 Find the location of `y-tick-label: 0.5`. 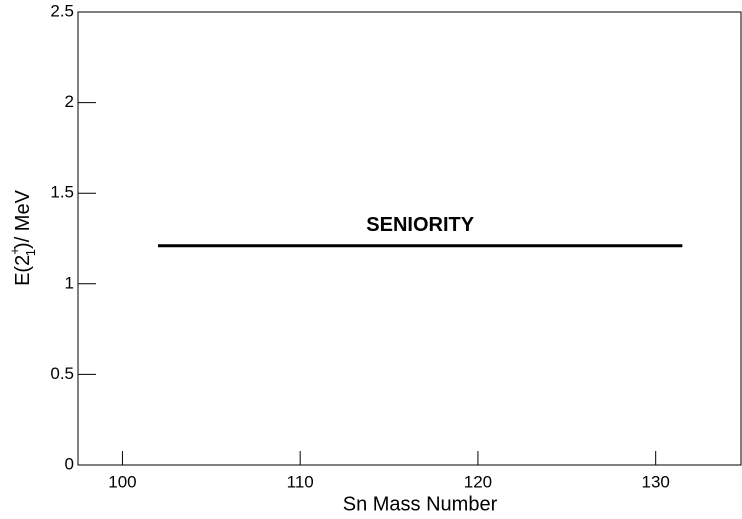

y-tick-label: 0.5 is located at coordinates (62, 373).